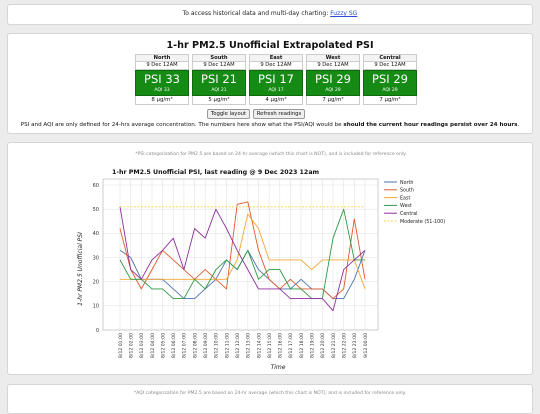 The height and width of the screenshot is (414, 540). I want to click on psi-box: PSI 17 AQI 17, so click(276, 83).